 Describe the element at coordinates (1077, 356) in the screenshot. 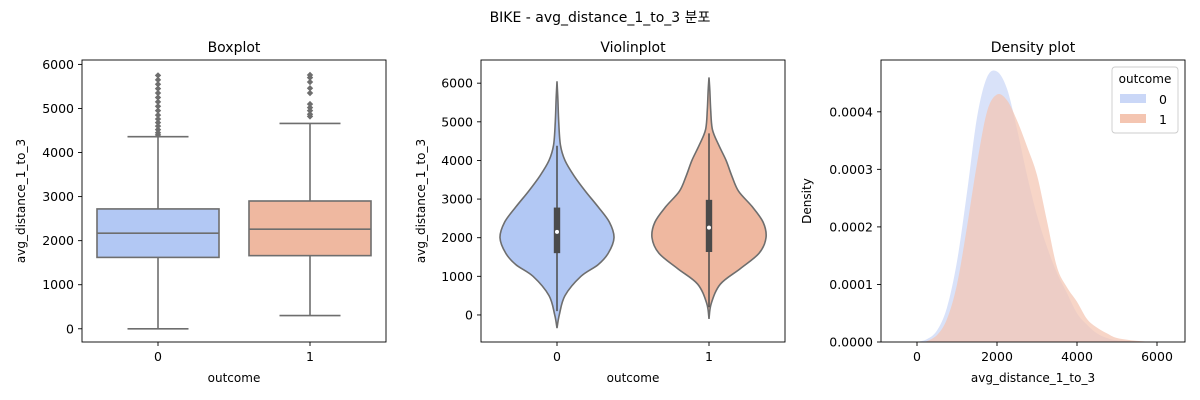

I see `density-x-tick-label: 4000` at that location.